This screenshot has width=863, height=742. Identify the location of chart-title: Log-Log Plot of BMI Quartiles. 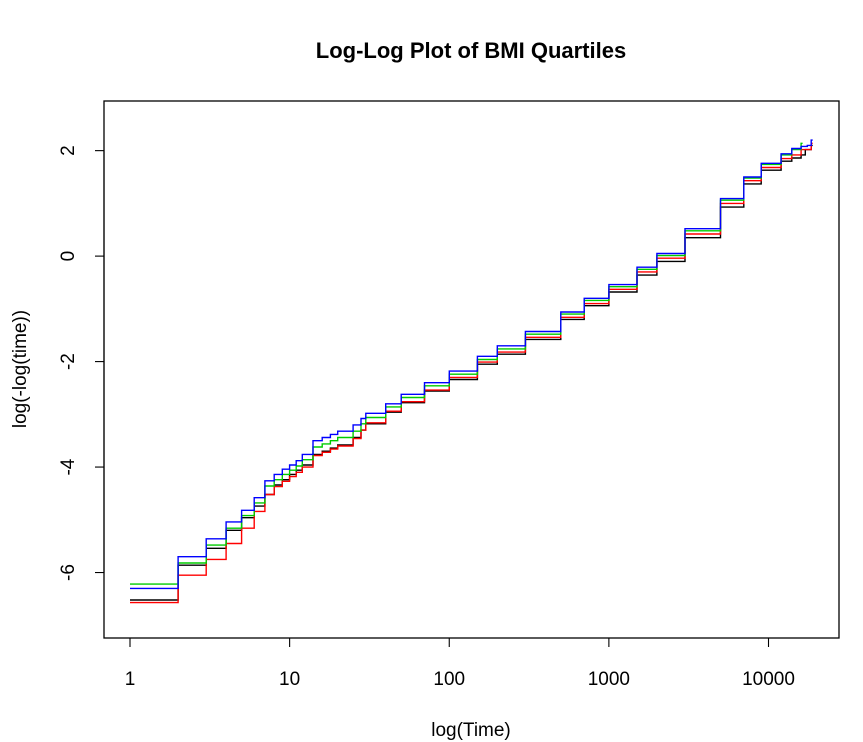
(471, 50).